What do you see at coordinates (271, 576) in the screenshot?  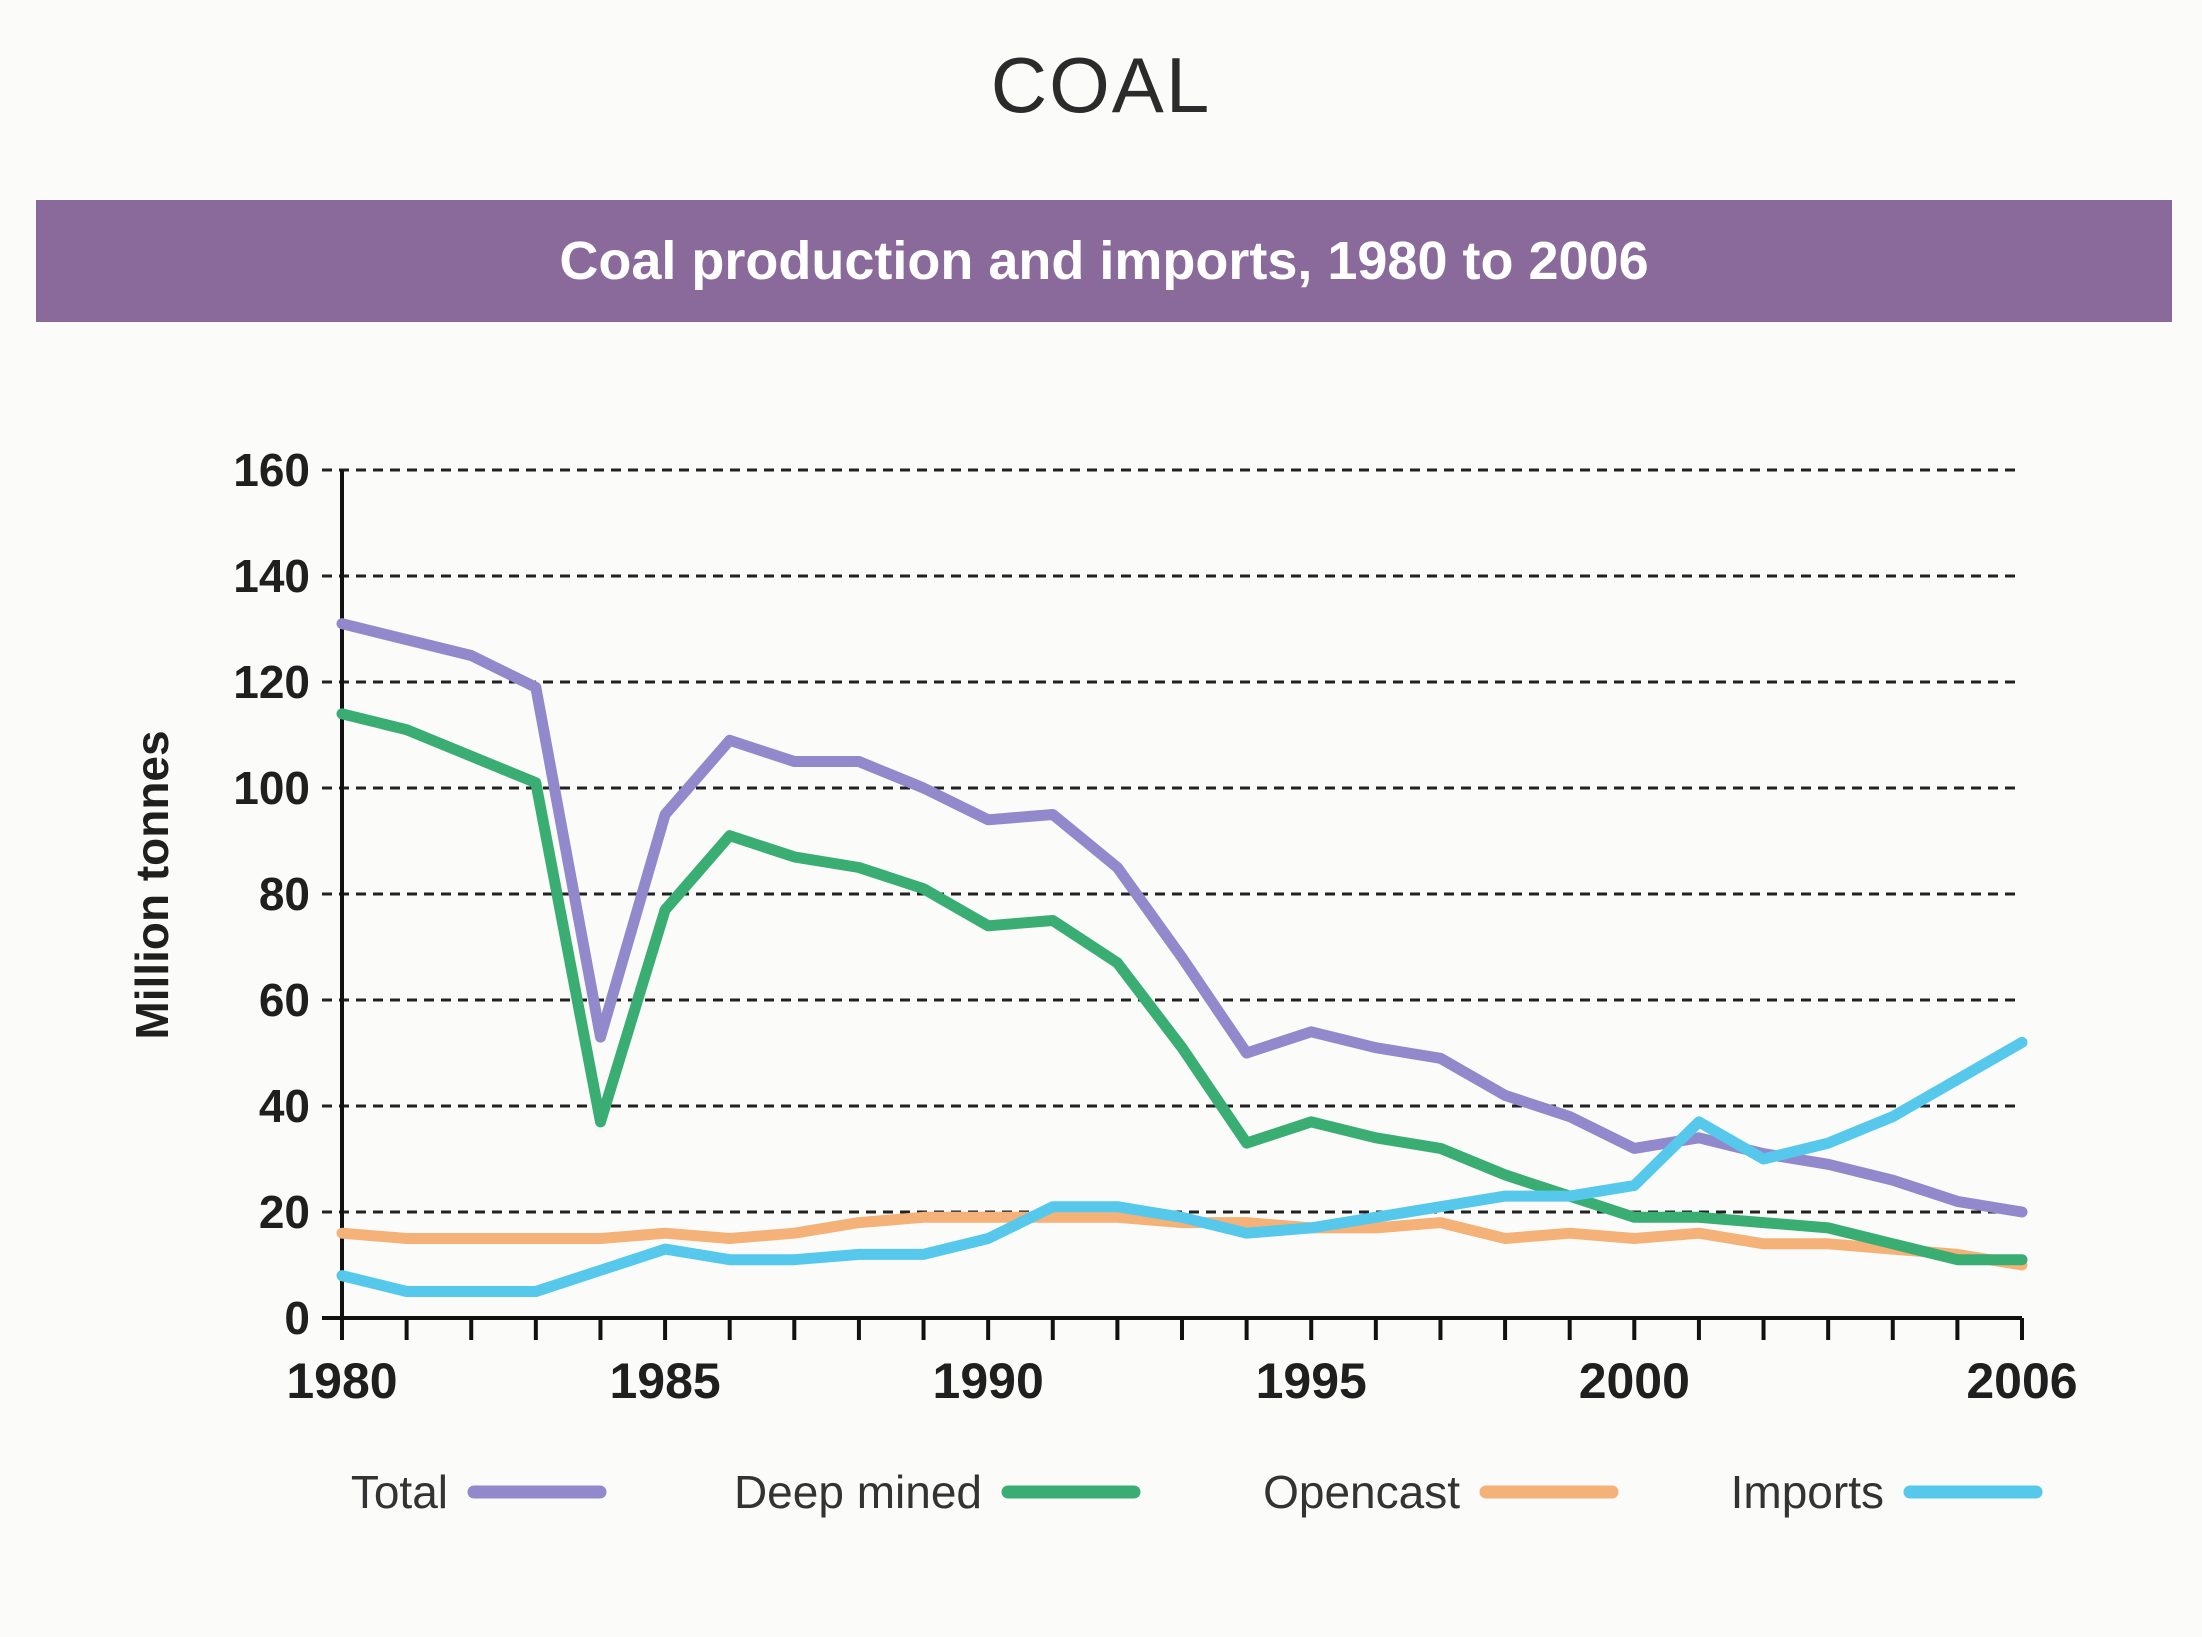 I see `y-tick-label: 140` at bounding box center [271, 576].